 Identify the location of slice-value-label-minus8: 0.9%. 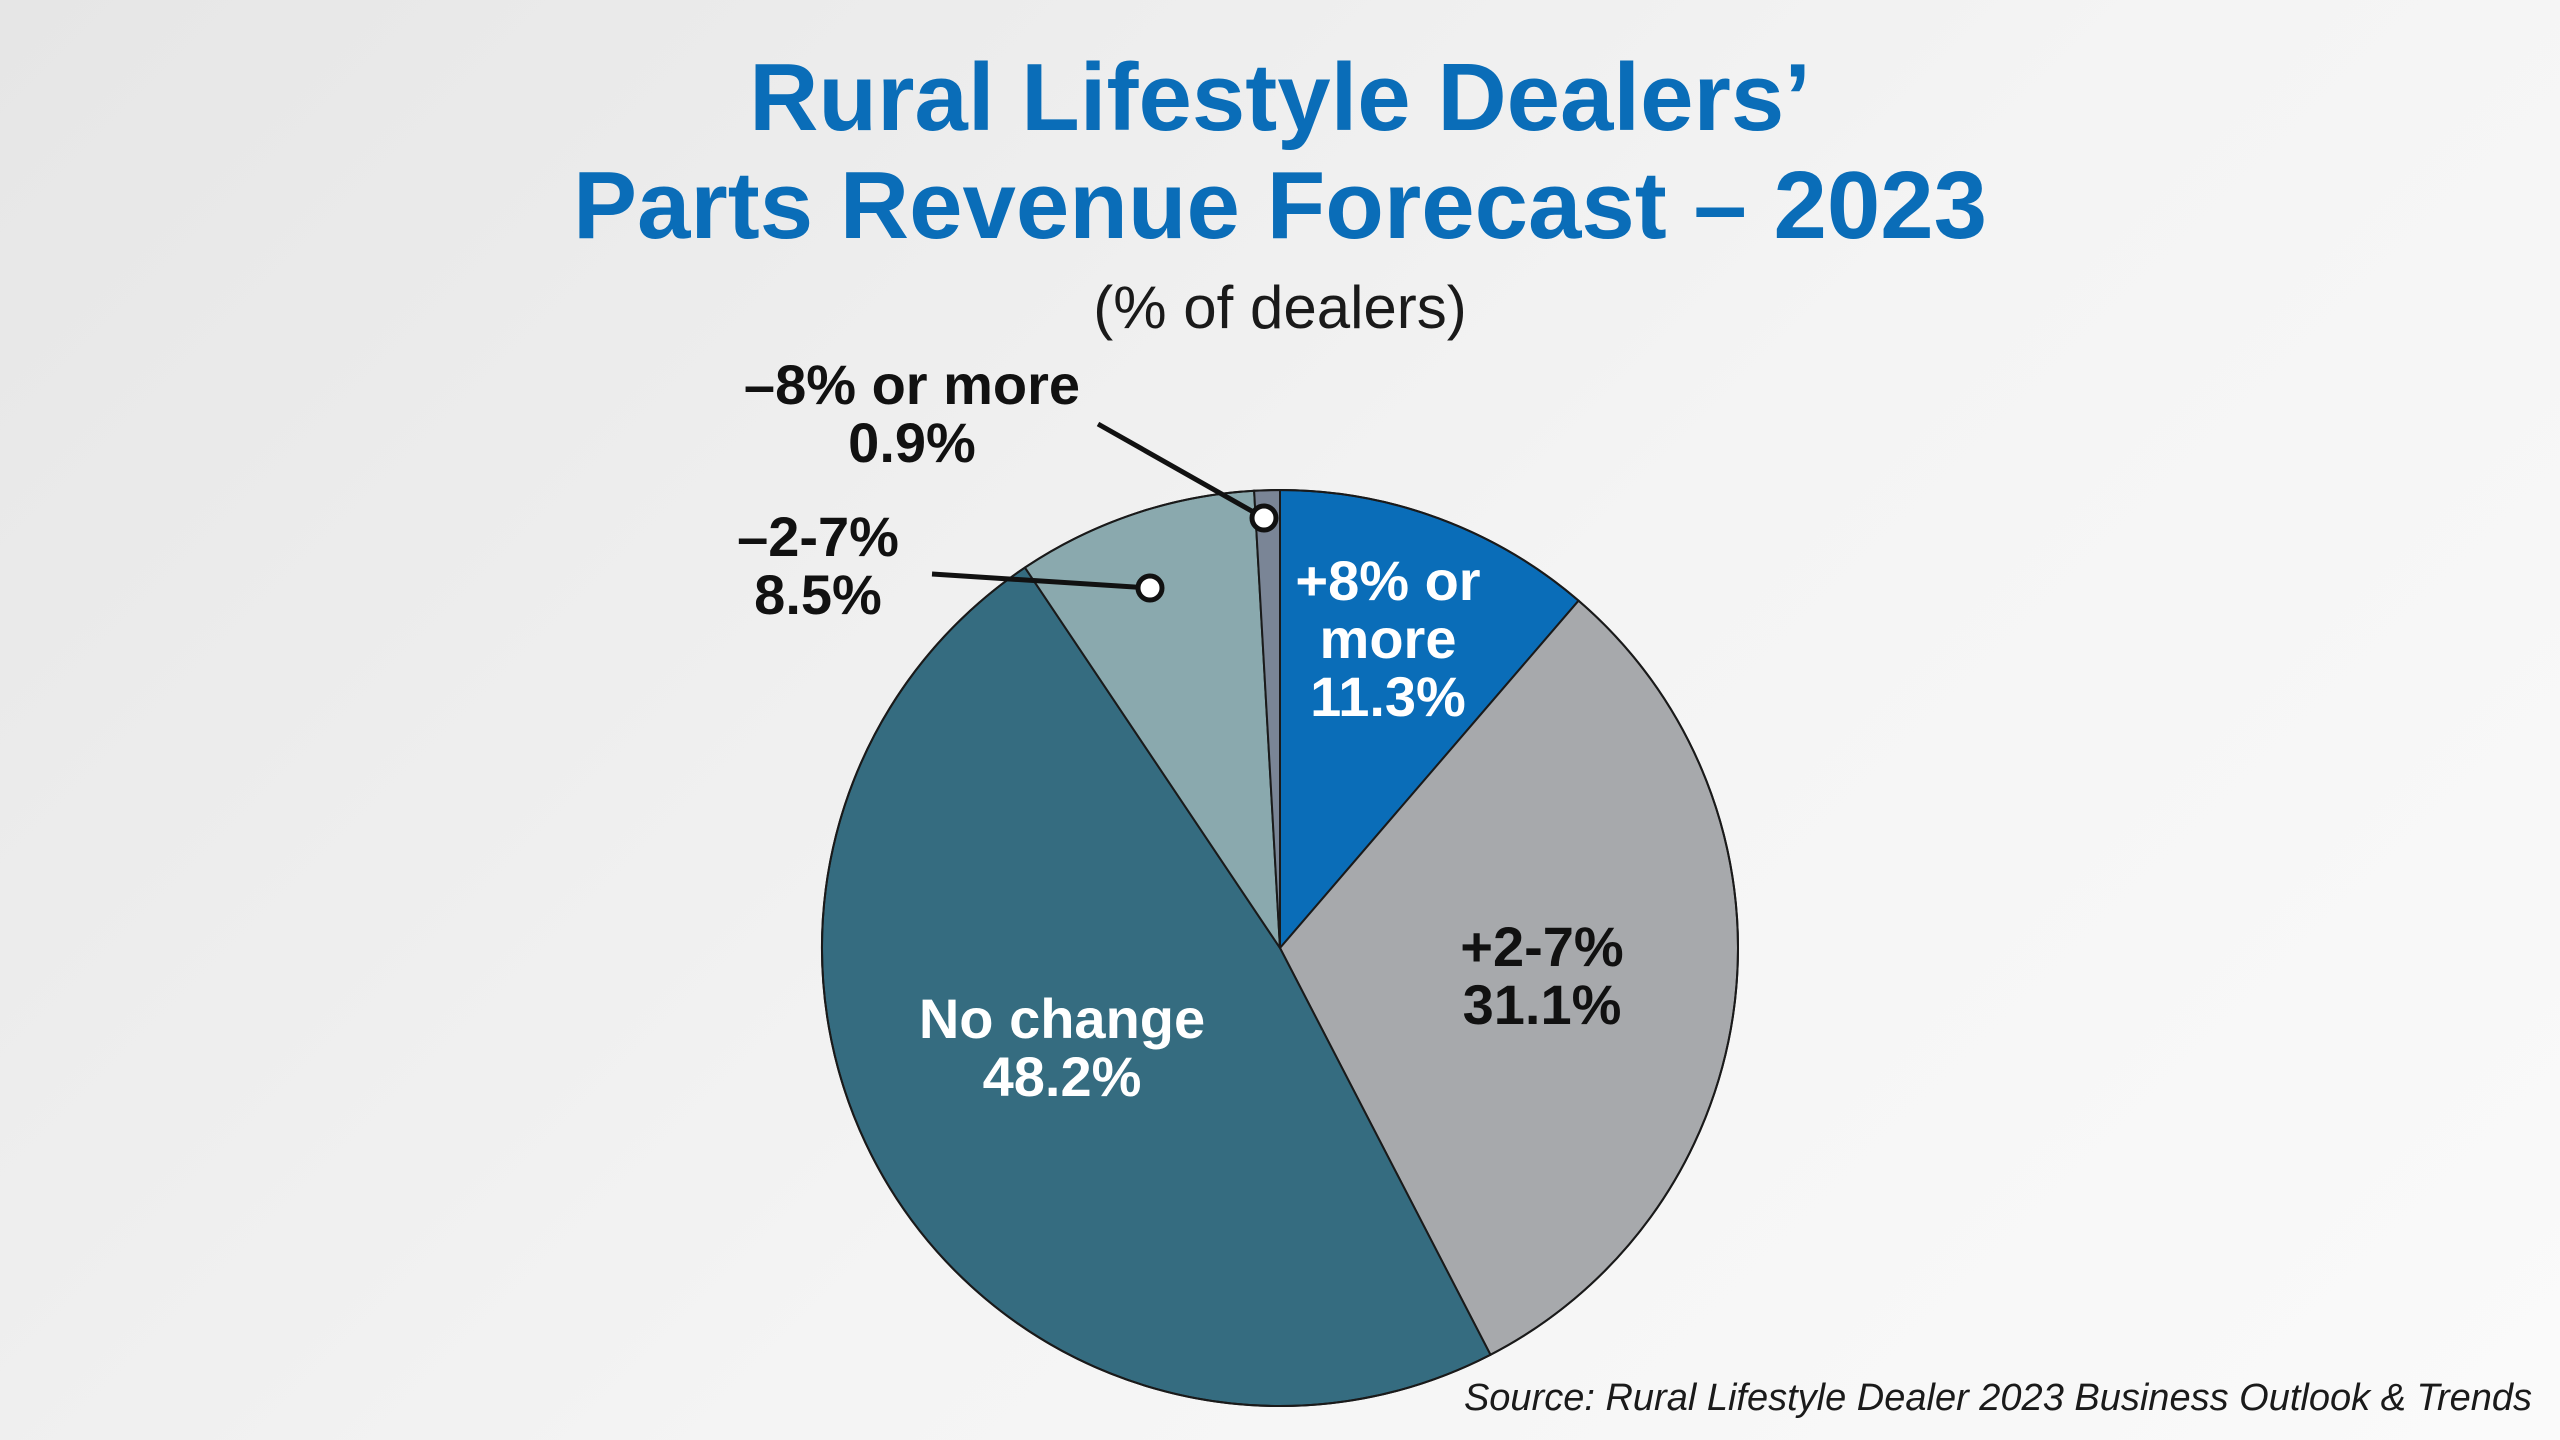
(912, 442).